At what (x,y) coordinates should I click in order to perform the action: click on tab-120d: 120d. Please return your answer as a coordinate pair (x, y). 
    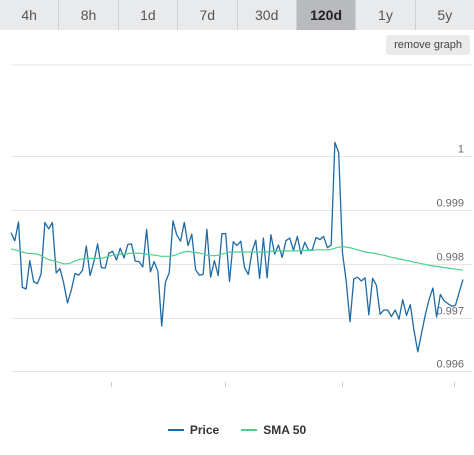
    Looking at the image, I should click on (326, 15).